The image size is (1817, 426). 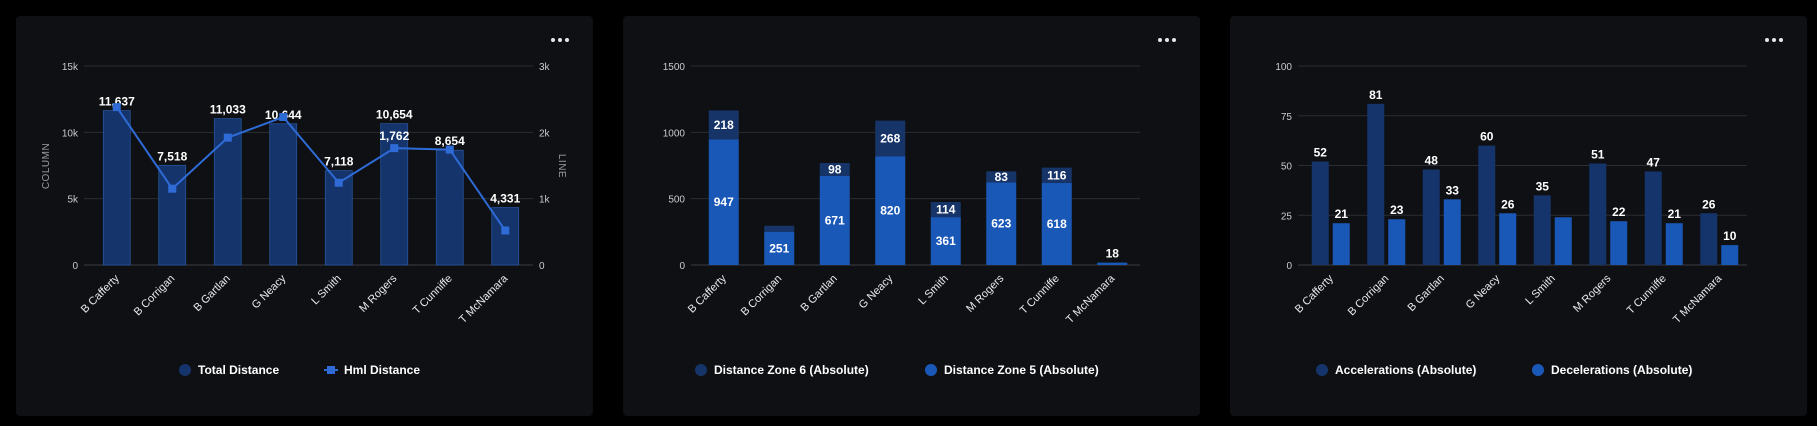 What do you see at coordinates (890, 138) in the screenshot?
I see `data-label: 268` at bounding box center [890, 138].